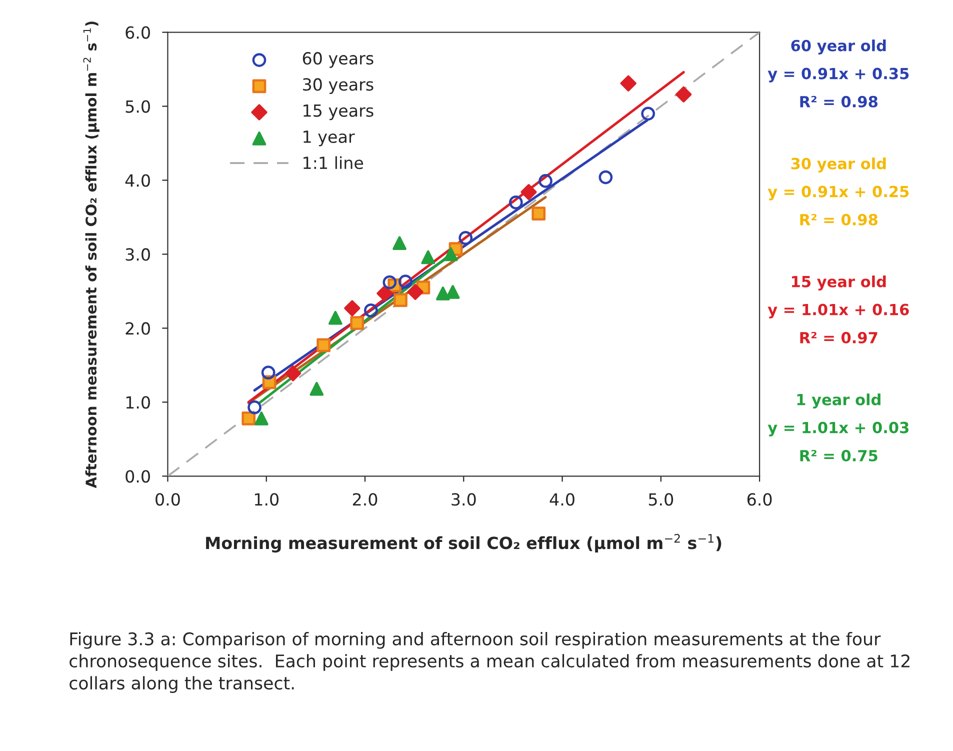 The width and height of the screenshot is (953, 751). What do you see at coordinates (838, 165) in the screenshot?
I see `text: 30 year old` at bounding box center [838, 165].